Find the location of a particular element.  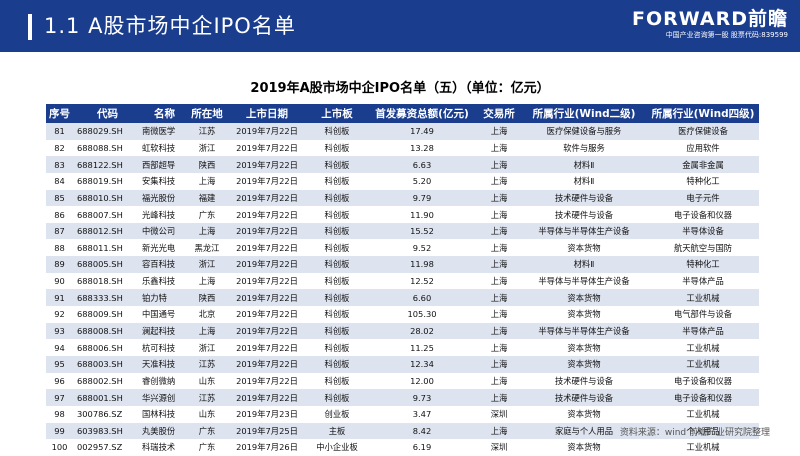

table-cell: 电气部件与设备 is located at coordinates (703, 314).